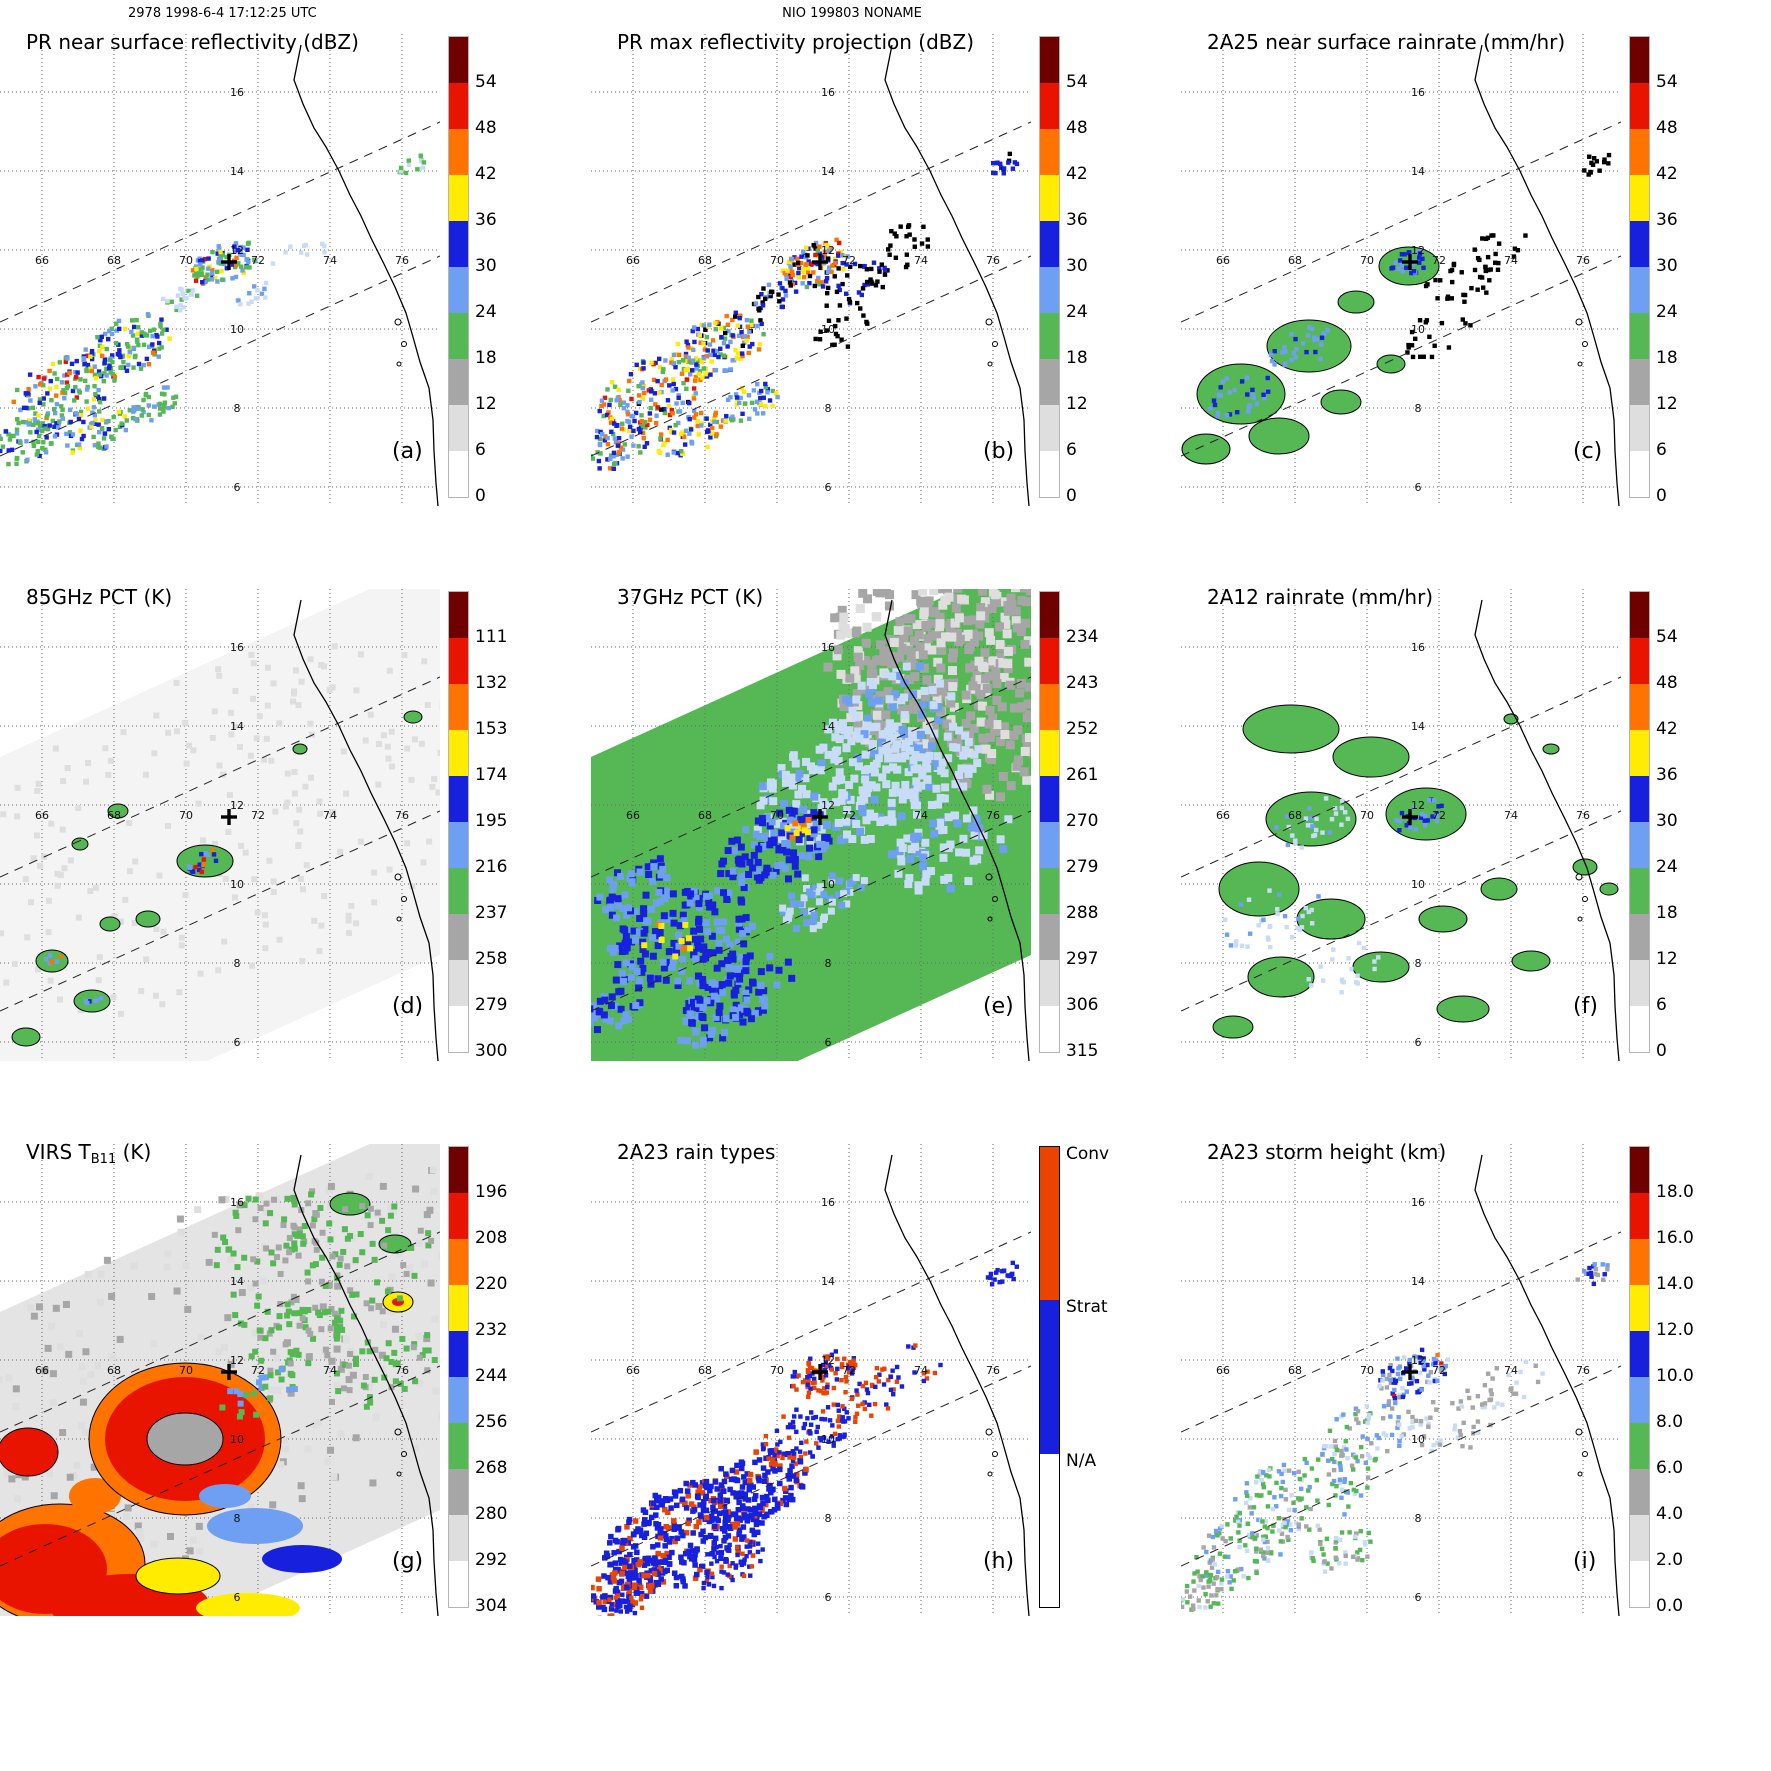 The width and height of the screenshot is (1771, 1771). I want to click on colorbar-tick-label: 220, so click(491, 1284).